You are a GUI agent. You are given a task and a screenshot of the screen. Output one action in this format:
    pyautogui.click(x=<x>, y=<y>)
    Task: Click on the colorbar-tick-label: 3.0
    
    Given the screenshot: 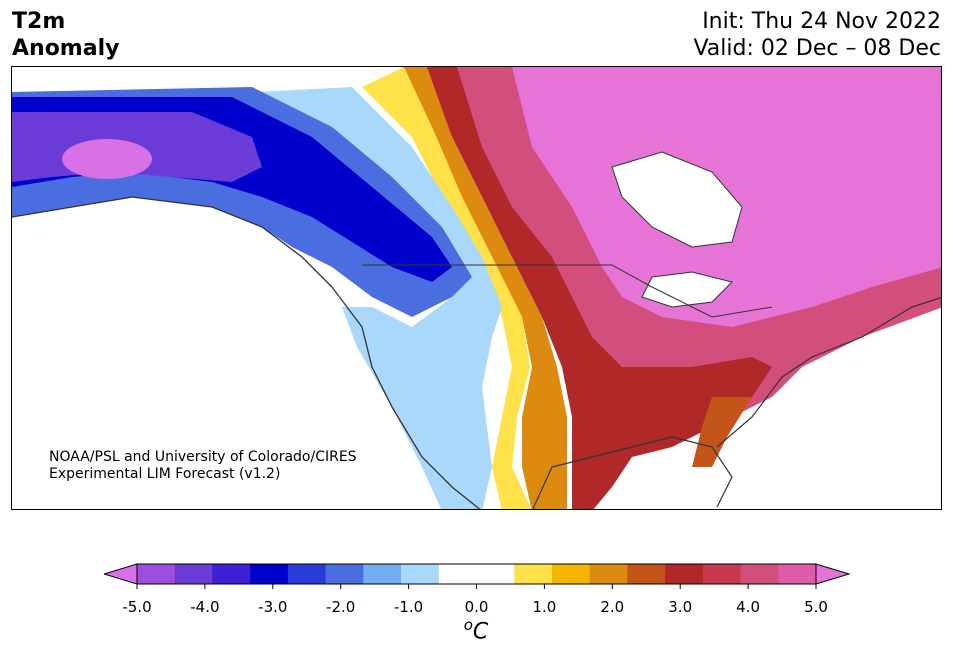 What is the action you would take?
    pyautogui.click(x=680, y=607)
    